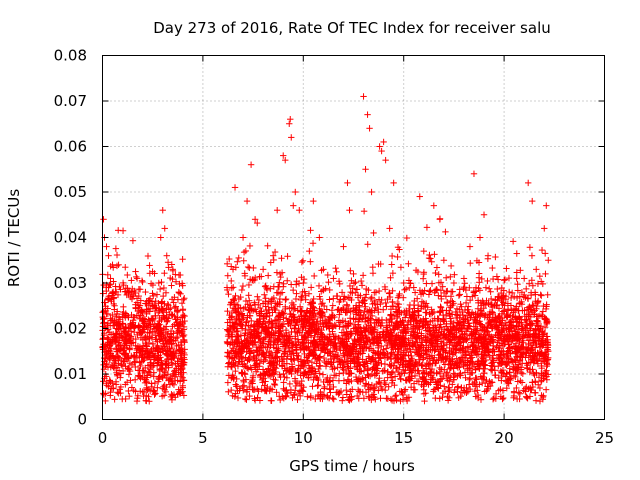  Describe the element at coordinates (70, 329) in the screenshot. I see `y-tick-label: 0.02` at that location.